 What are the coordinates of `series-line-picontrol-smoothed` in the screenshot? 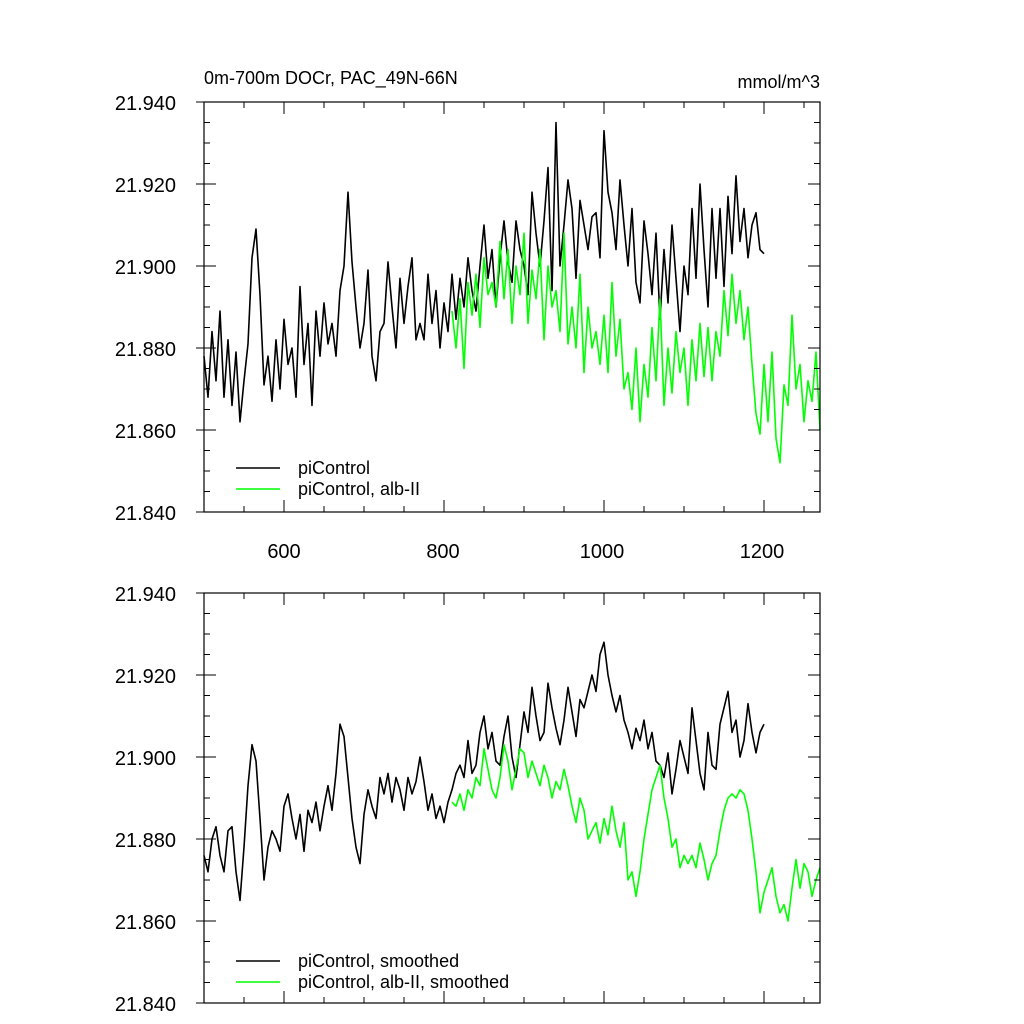 It's located at (484, 771).